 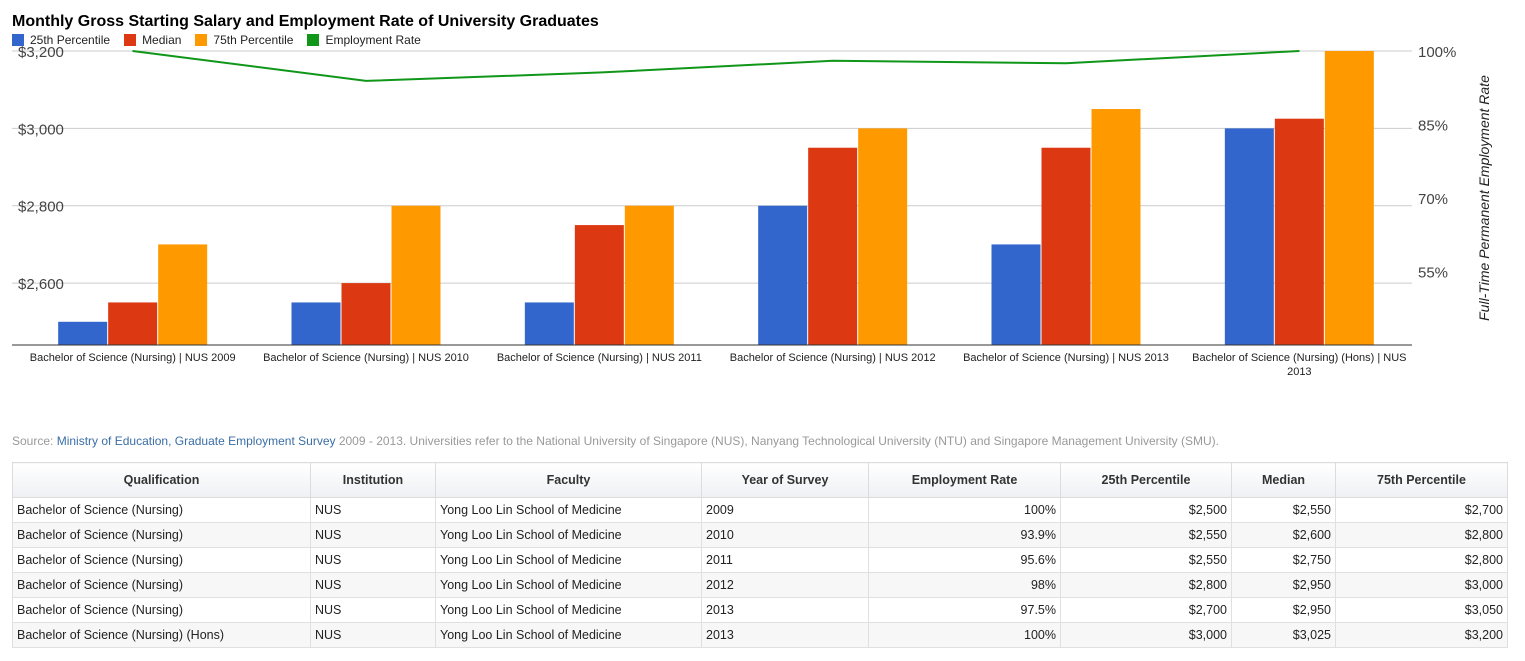 I want to click on y-tick-label-left: $3,000, so click(x=41, y=129).